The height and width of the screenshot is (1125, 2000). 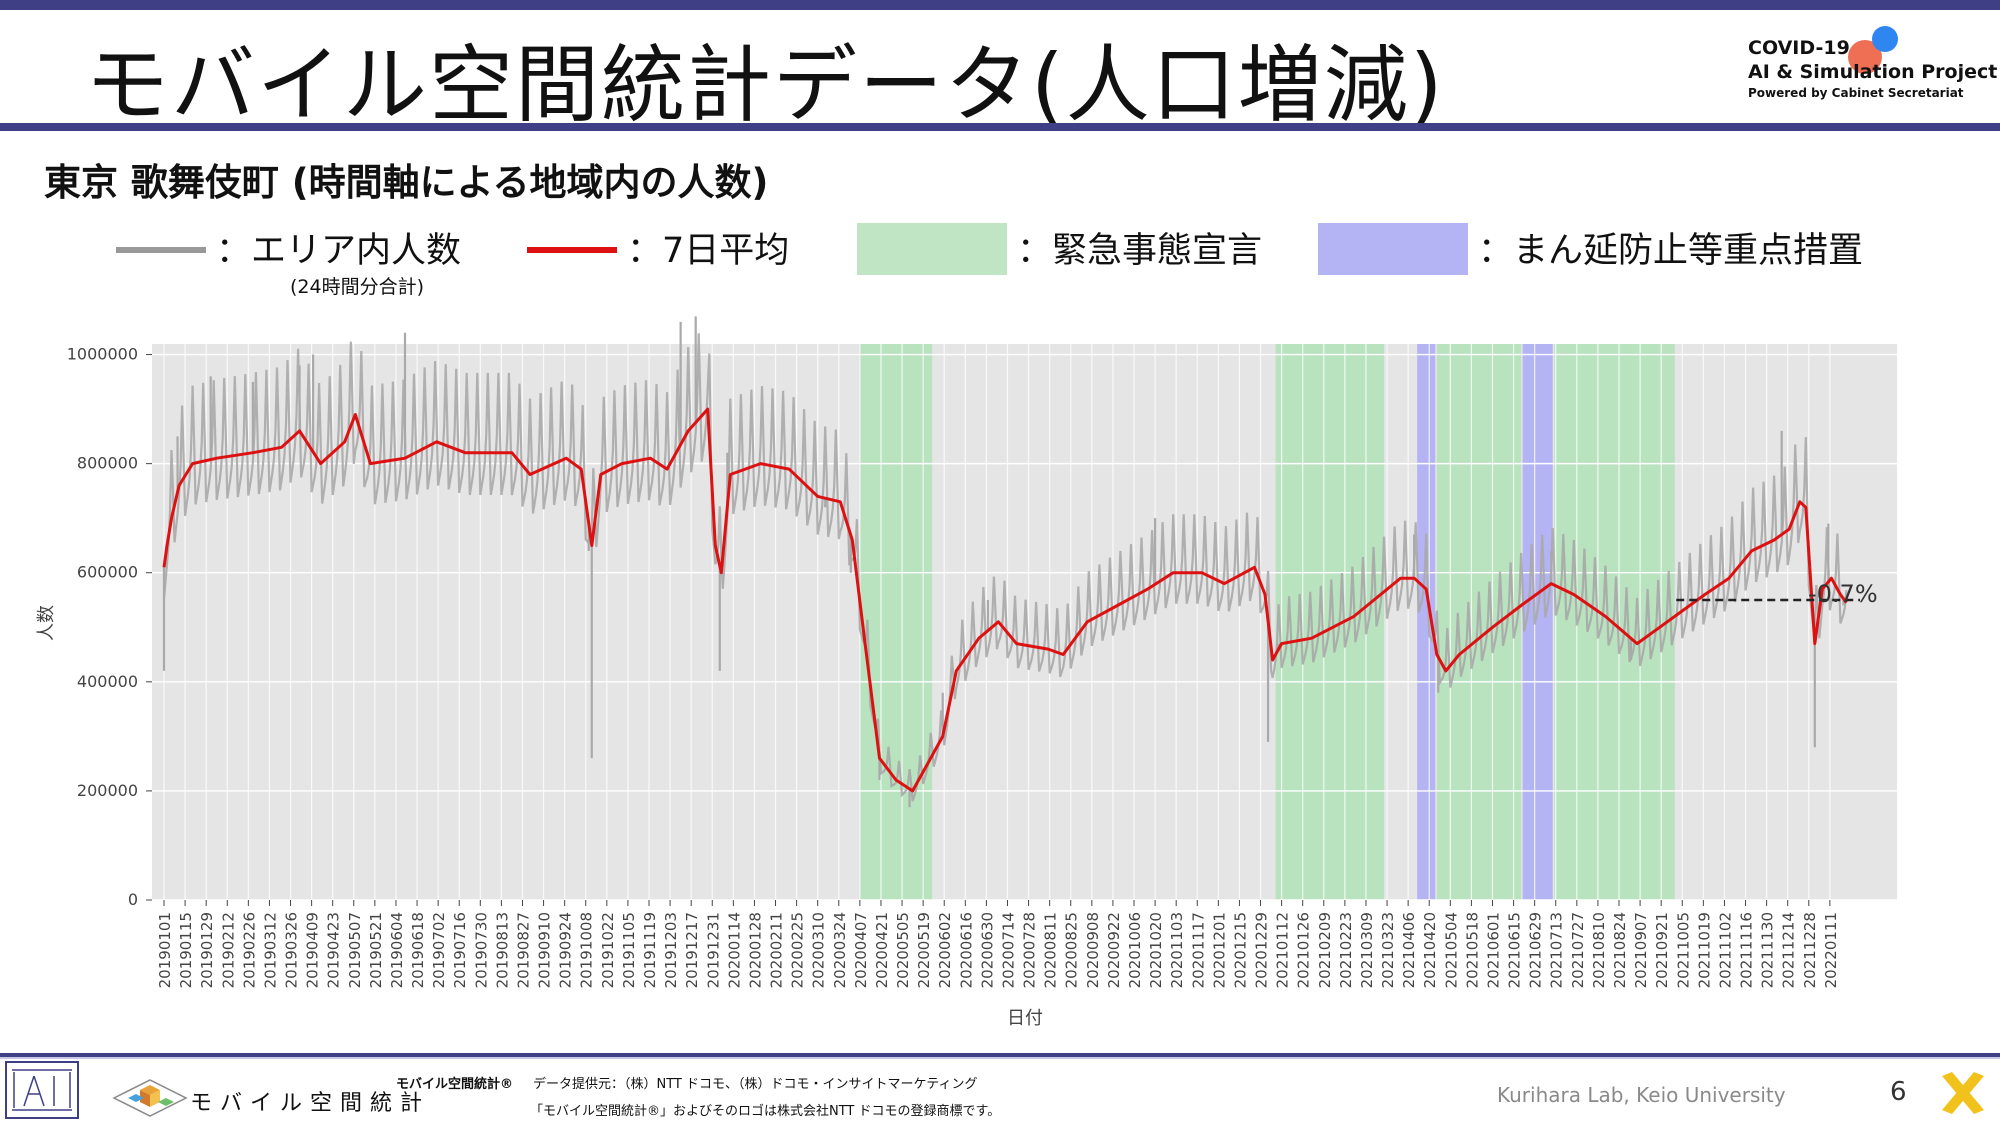 I want to click on x-tick-label: 20200519, so click(x=924, y=950).